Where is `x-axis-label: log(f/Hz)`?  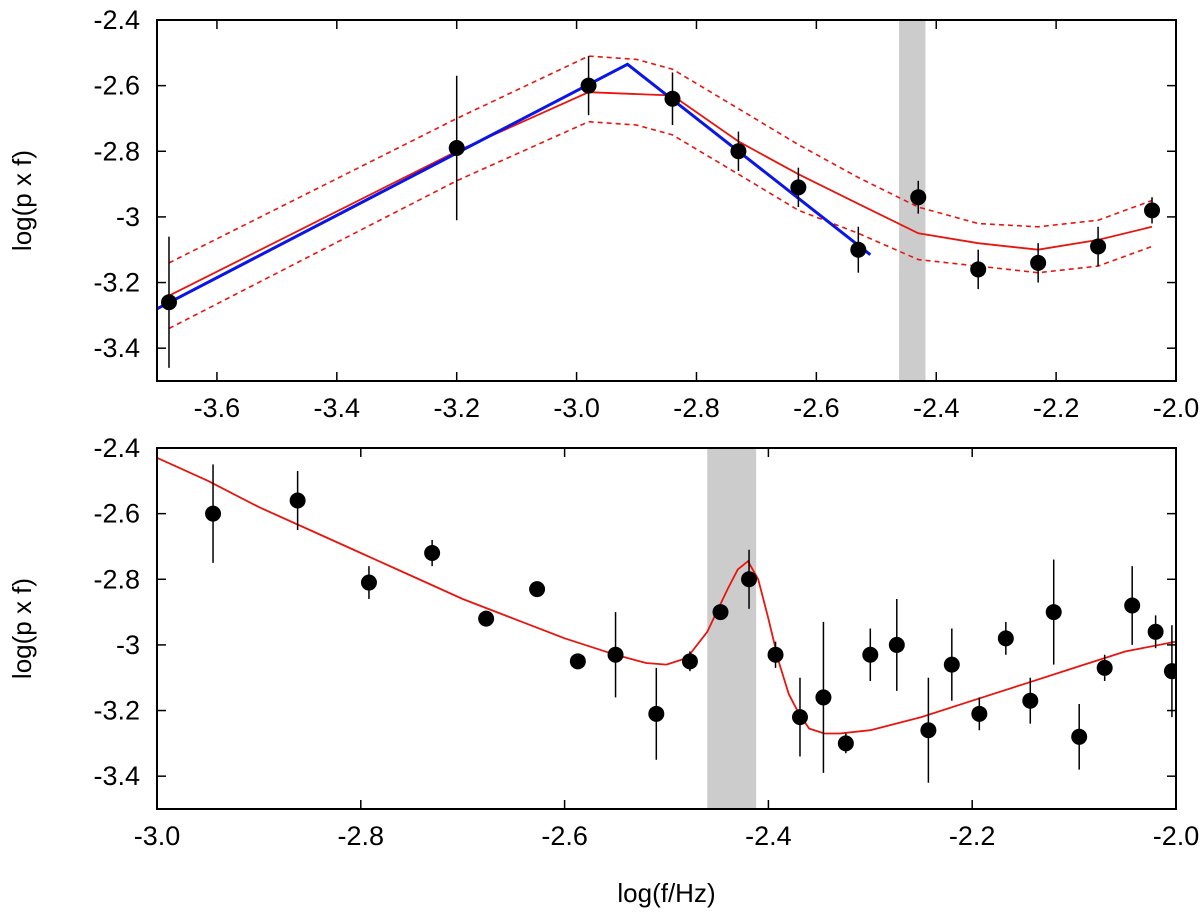 x-axis-label: log(f/Hz) is located at coordinates (666, 893).